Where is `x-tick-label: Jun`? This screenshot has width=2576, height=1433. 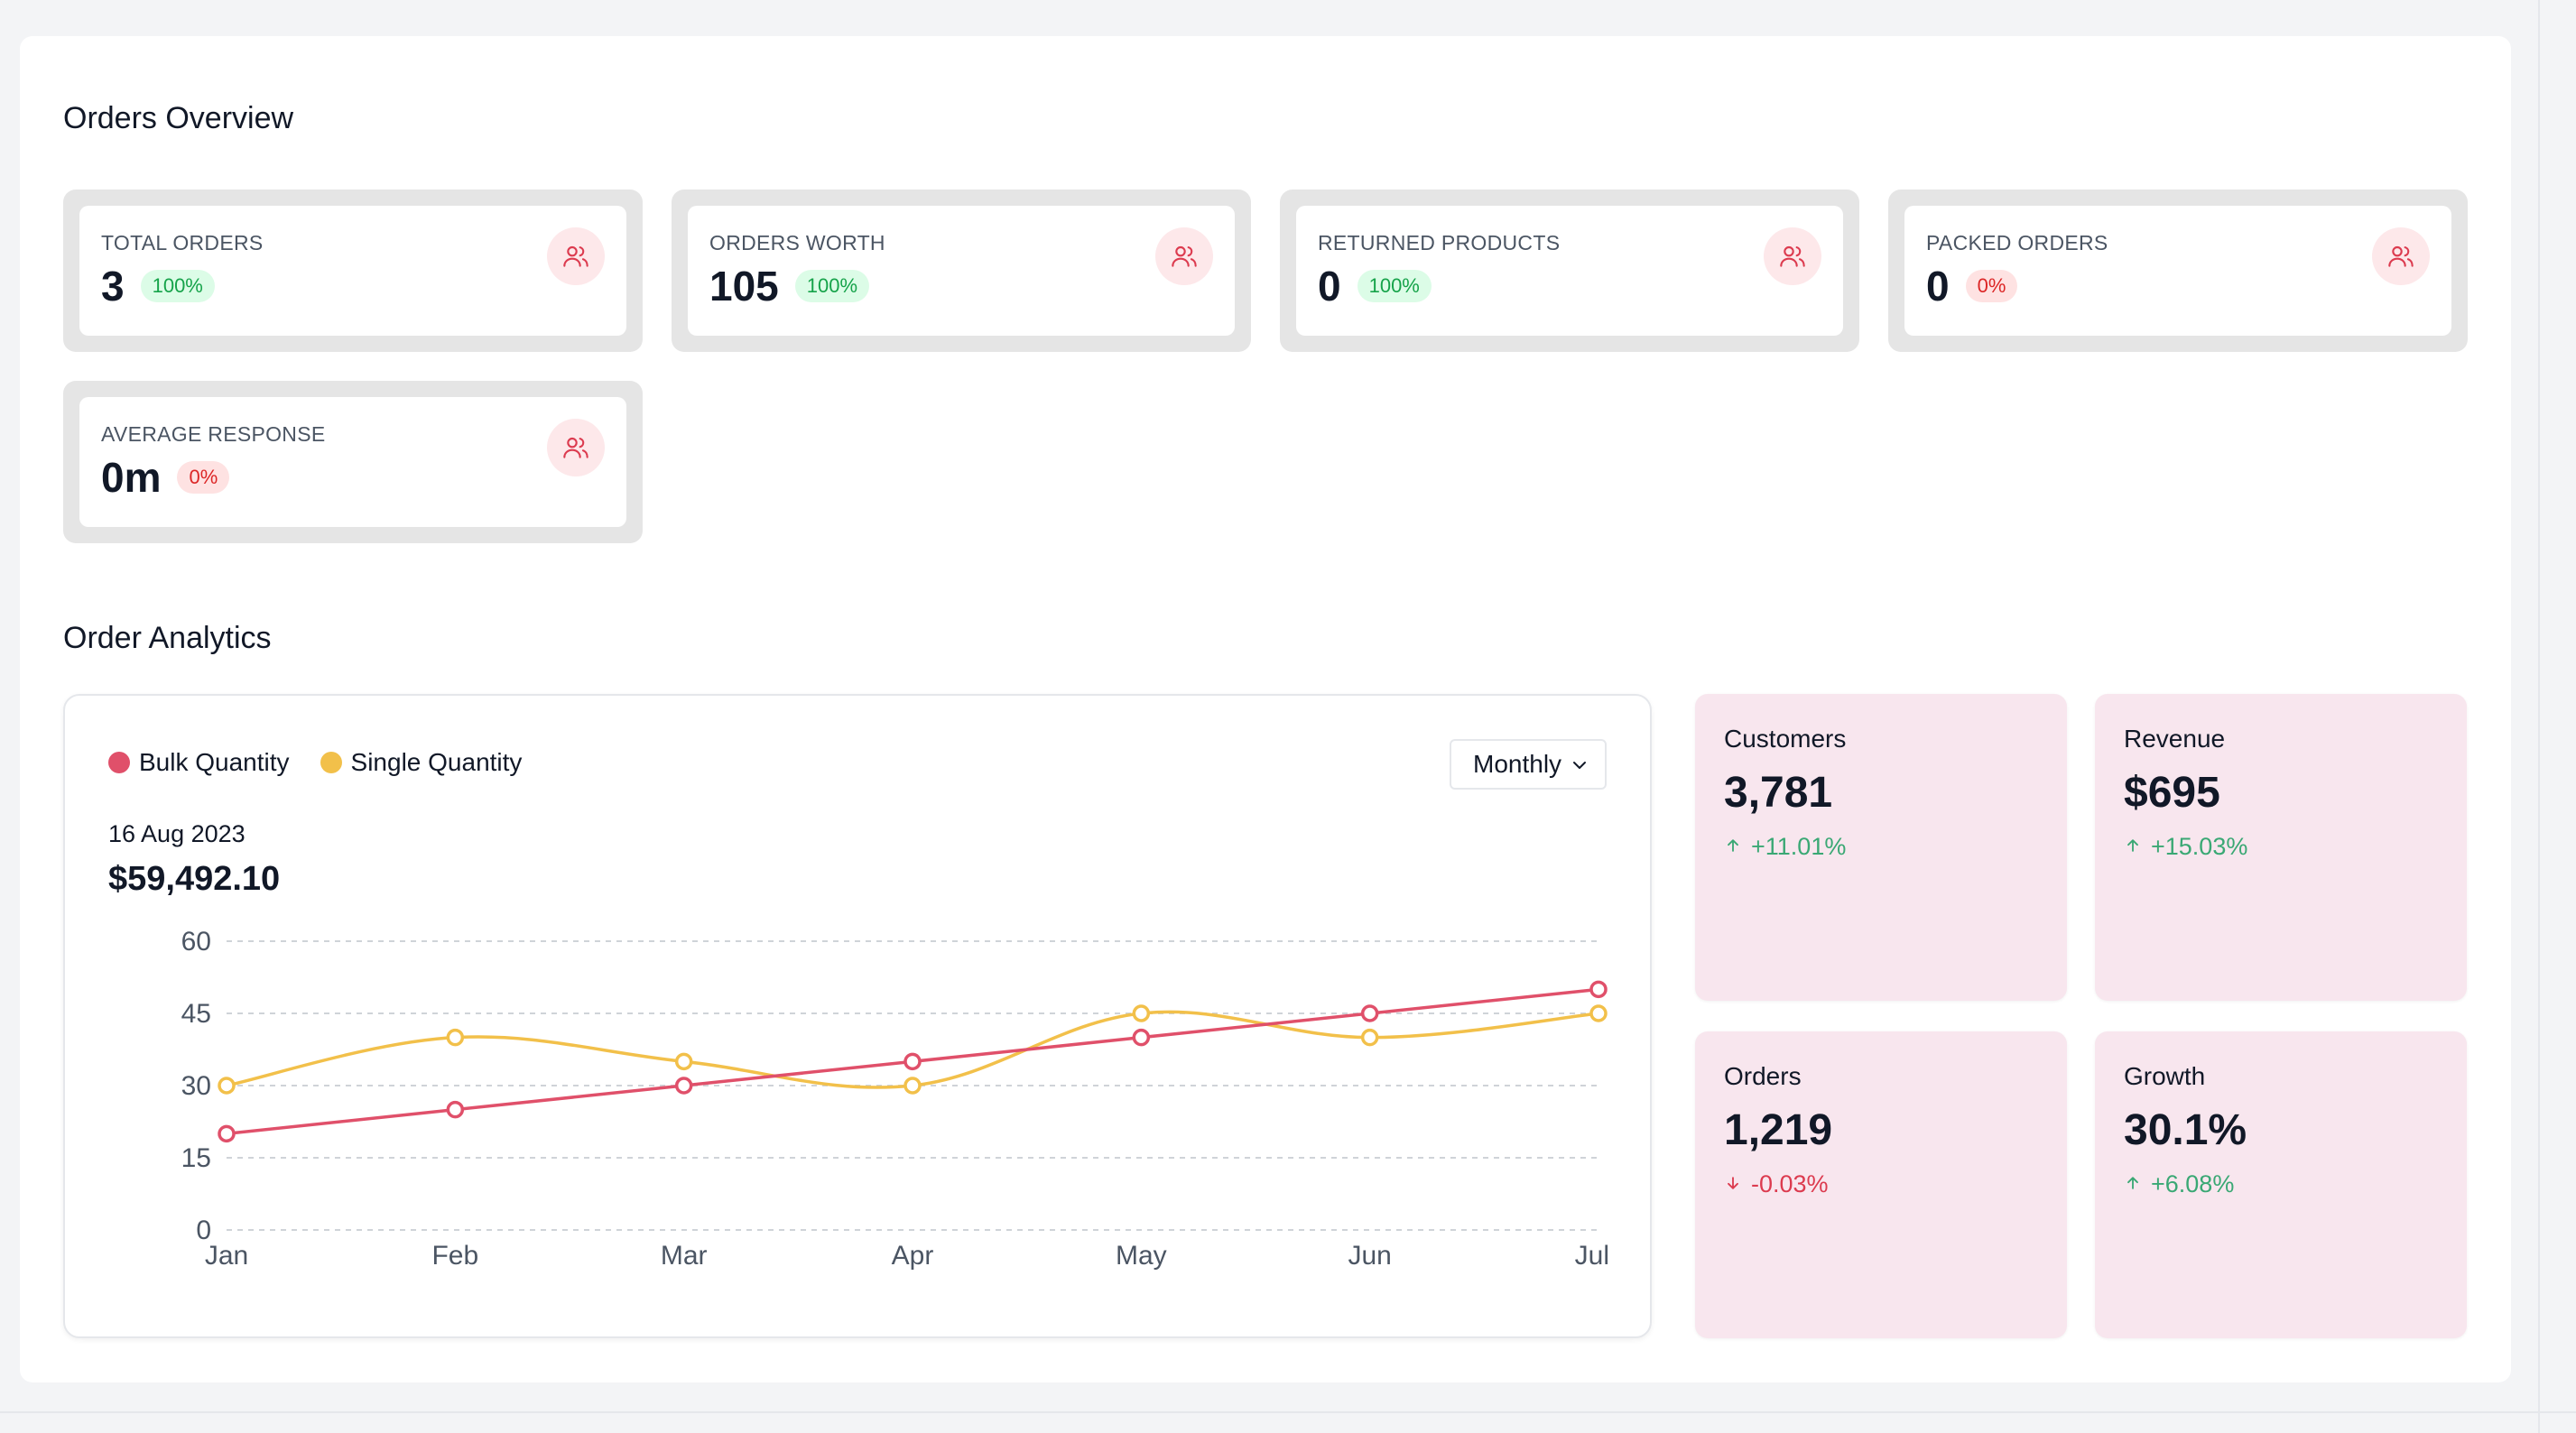 x-tick-label: Jun is located at coordinates (1370, 1256).